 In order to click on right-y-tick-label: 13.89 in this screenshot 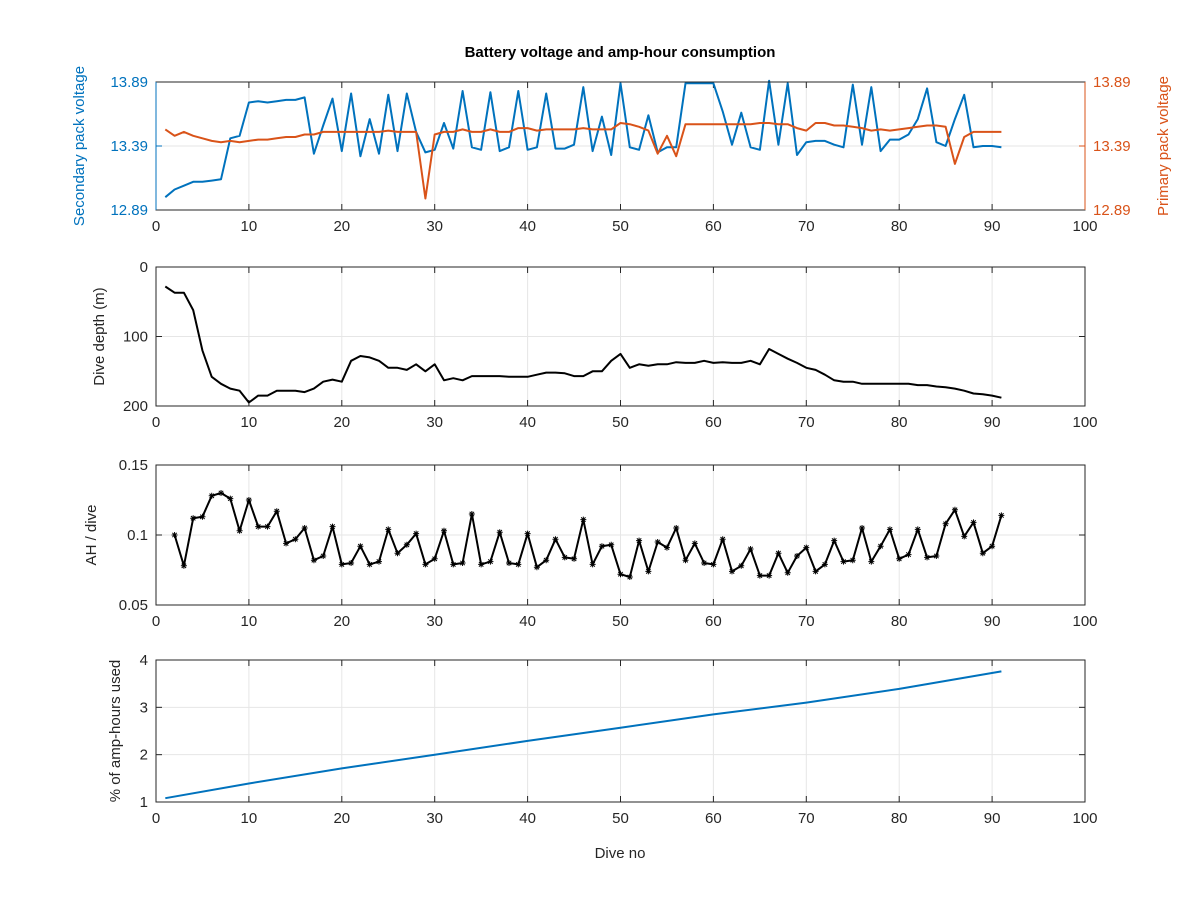, I will do `click(1112, 82)`.